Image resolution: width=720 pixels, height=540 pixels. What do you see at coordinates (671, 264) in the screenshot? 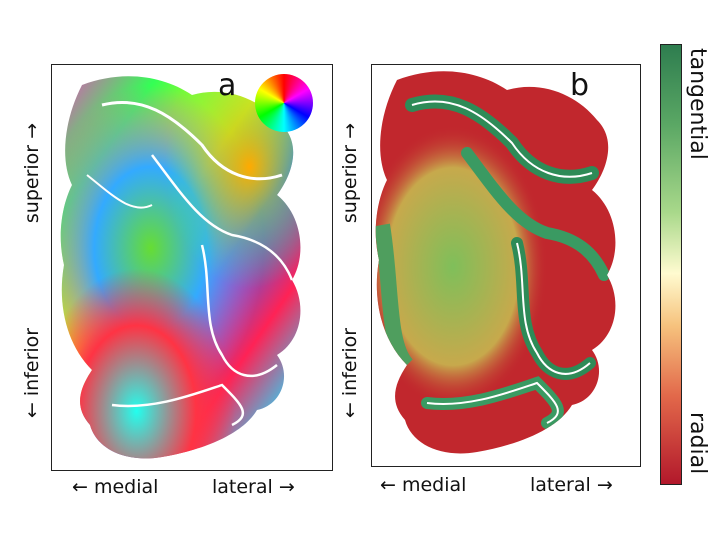
I see `colorbar` at bounding box center [671, 264].